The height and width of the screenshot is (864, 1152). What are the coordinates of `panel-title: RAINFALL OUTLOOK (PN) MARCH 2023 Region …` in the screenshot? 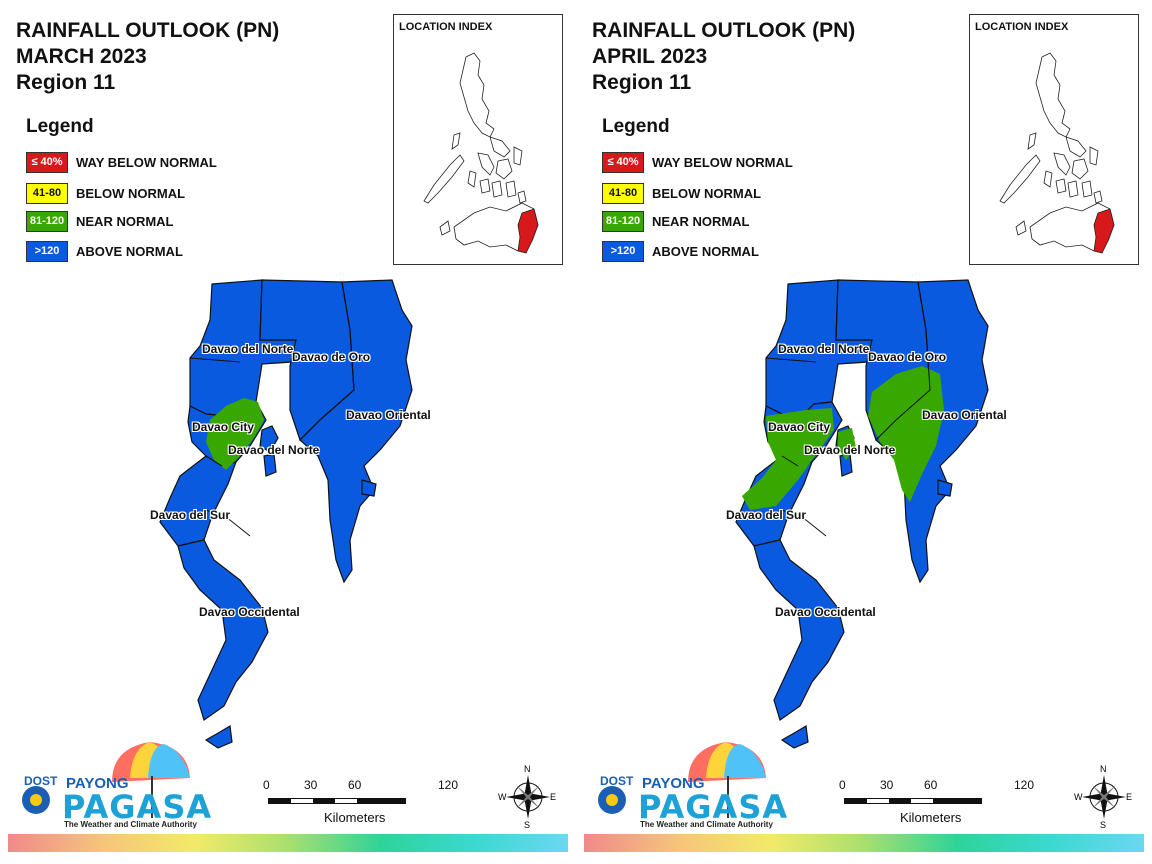 It's located at (147, 57).